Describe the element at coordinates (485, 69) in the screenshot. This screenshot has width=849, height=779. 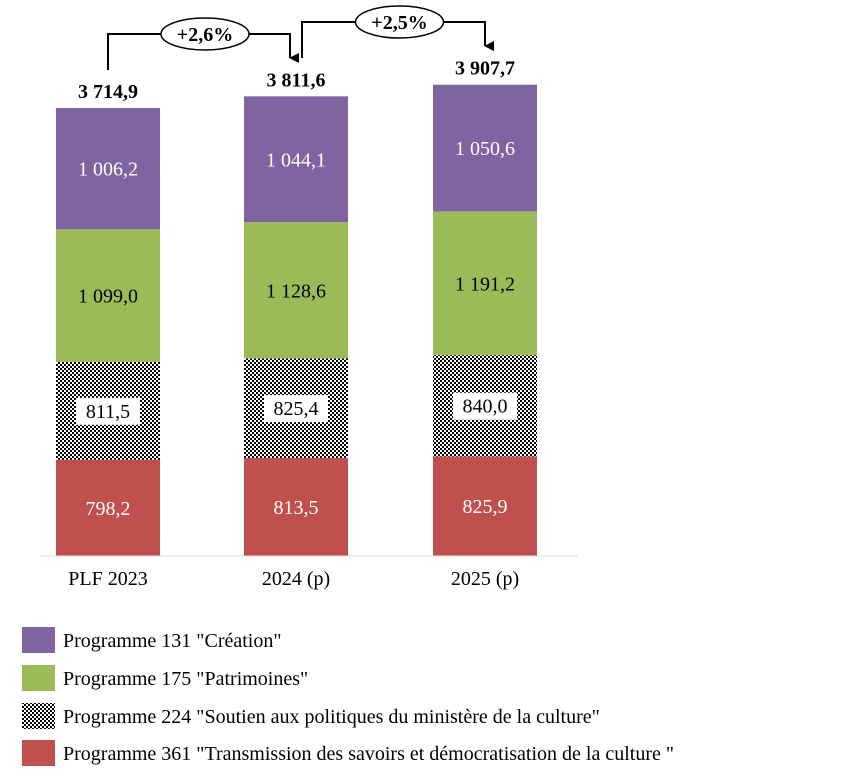
I see `total-label: 3 907,7` at that location.